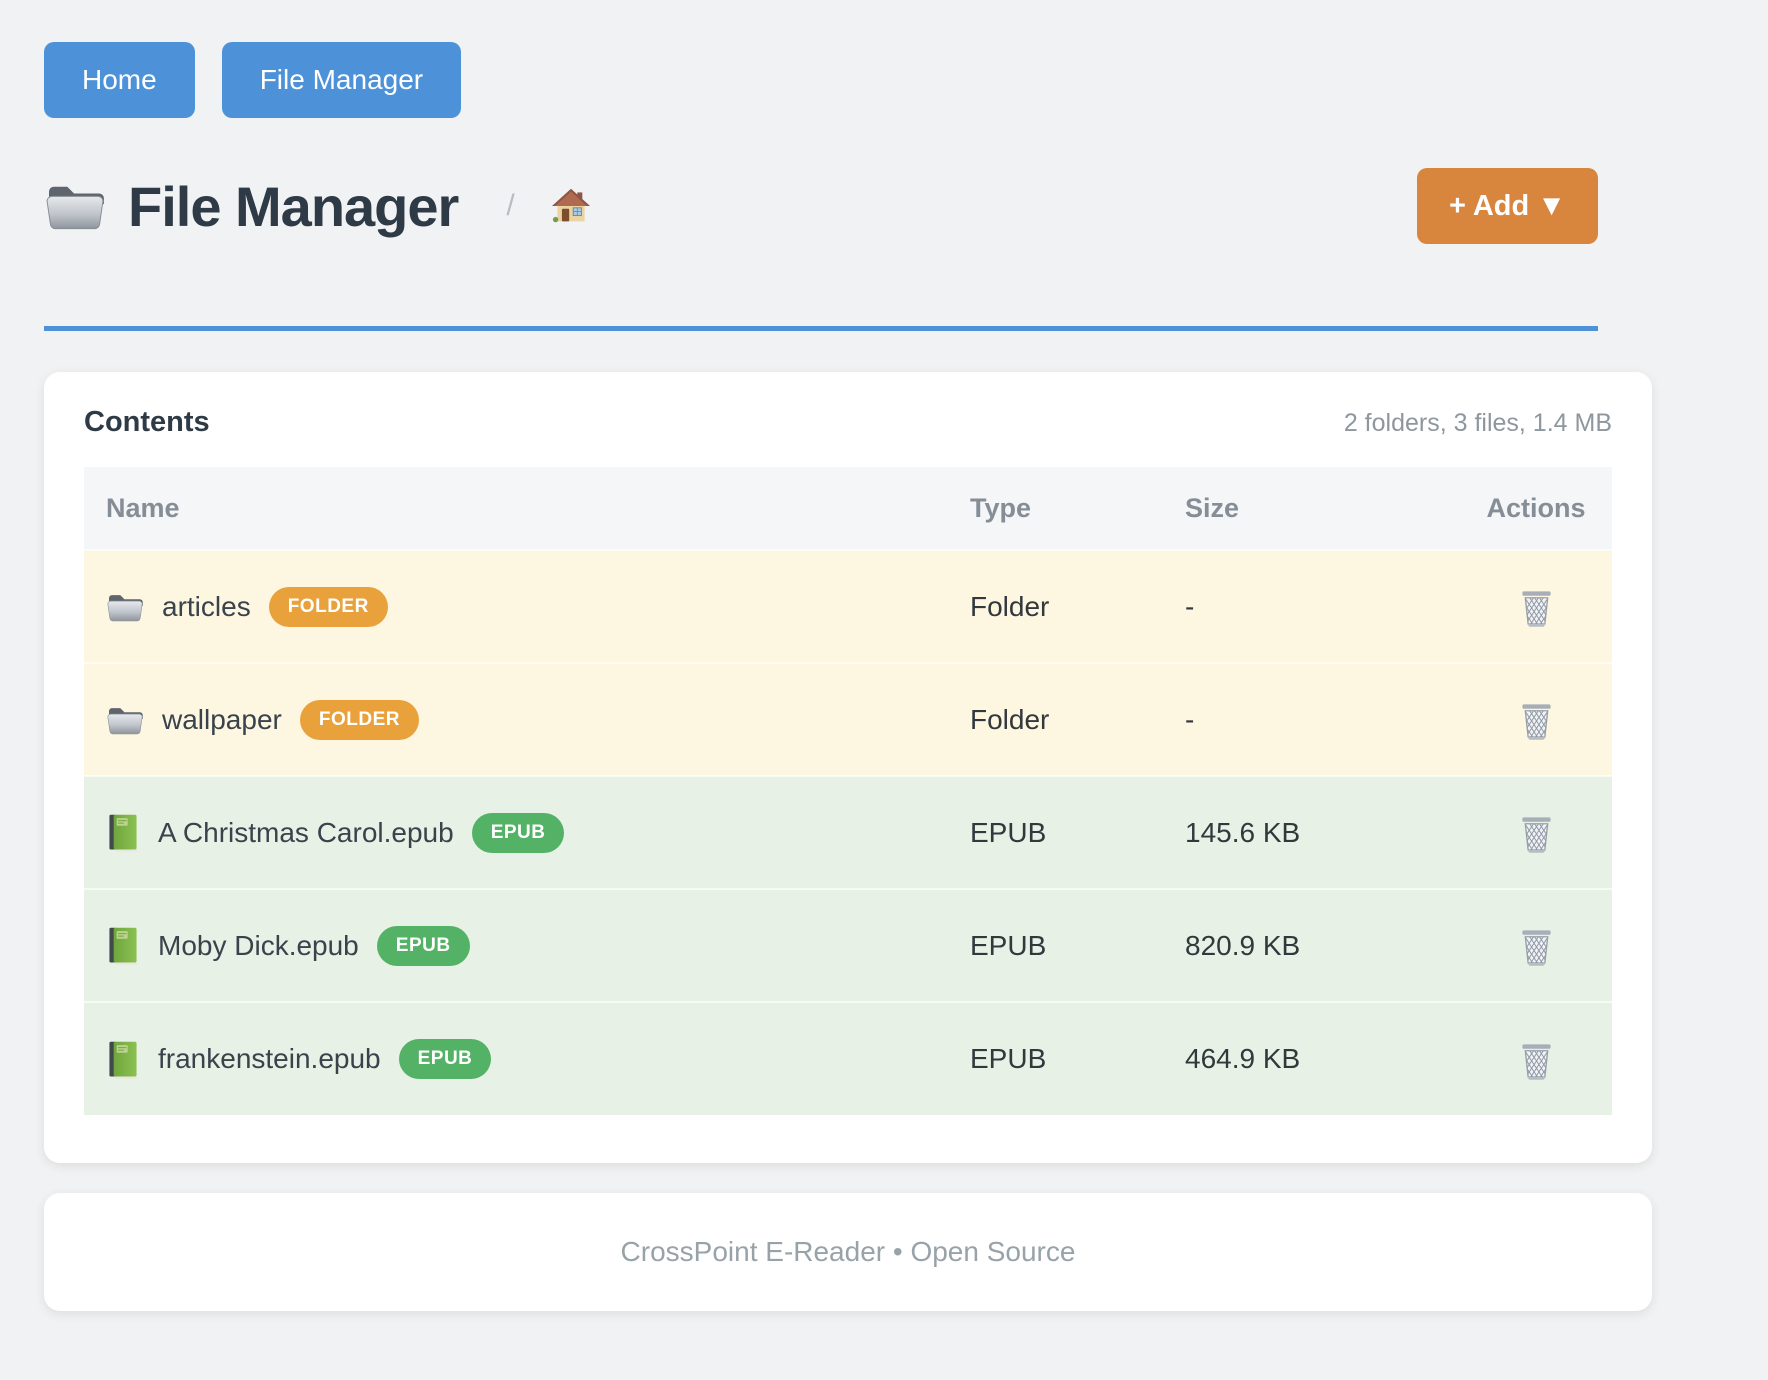 This screenshot has width=1768, height=1380. Describe the element at coordinates (848, 719) in the screenshot. I see `table-row: wallpaper FOLDER Folder -` at that location.